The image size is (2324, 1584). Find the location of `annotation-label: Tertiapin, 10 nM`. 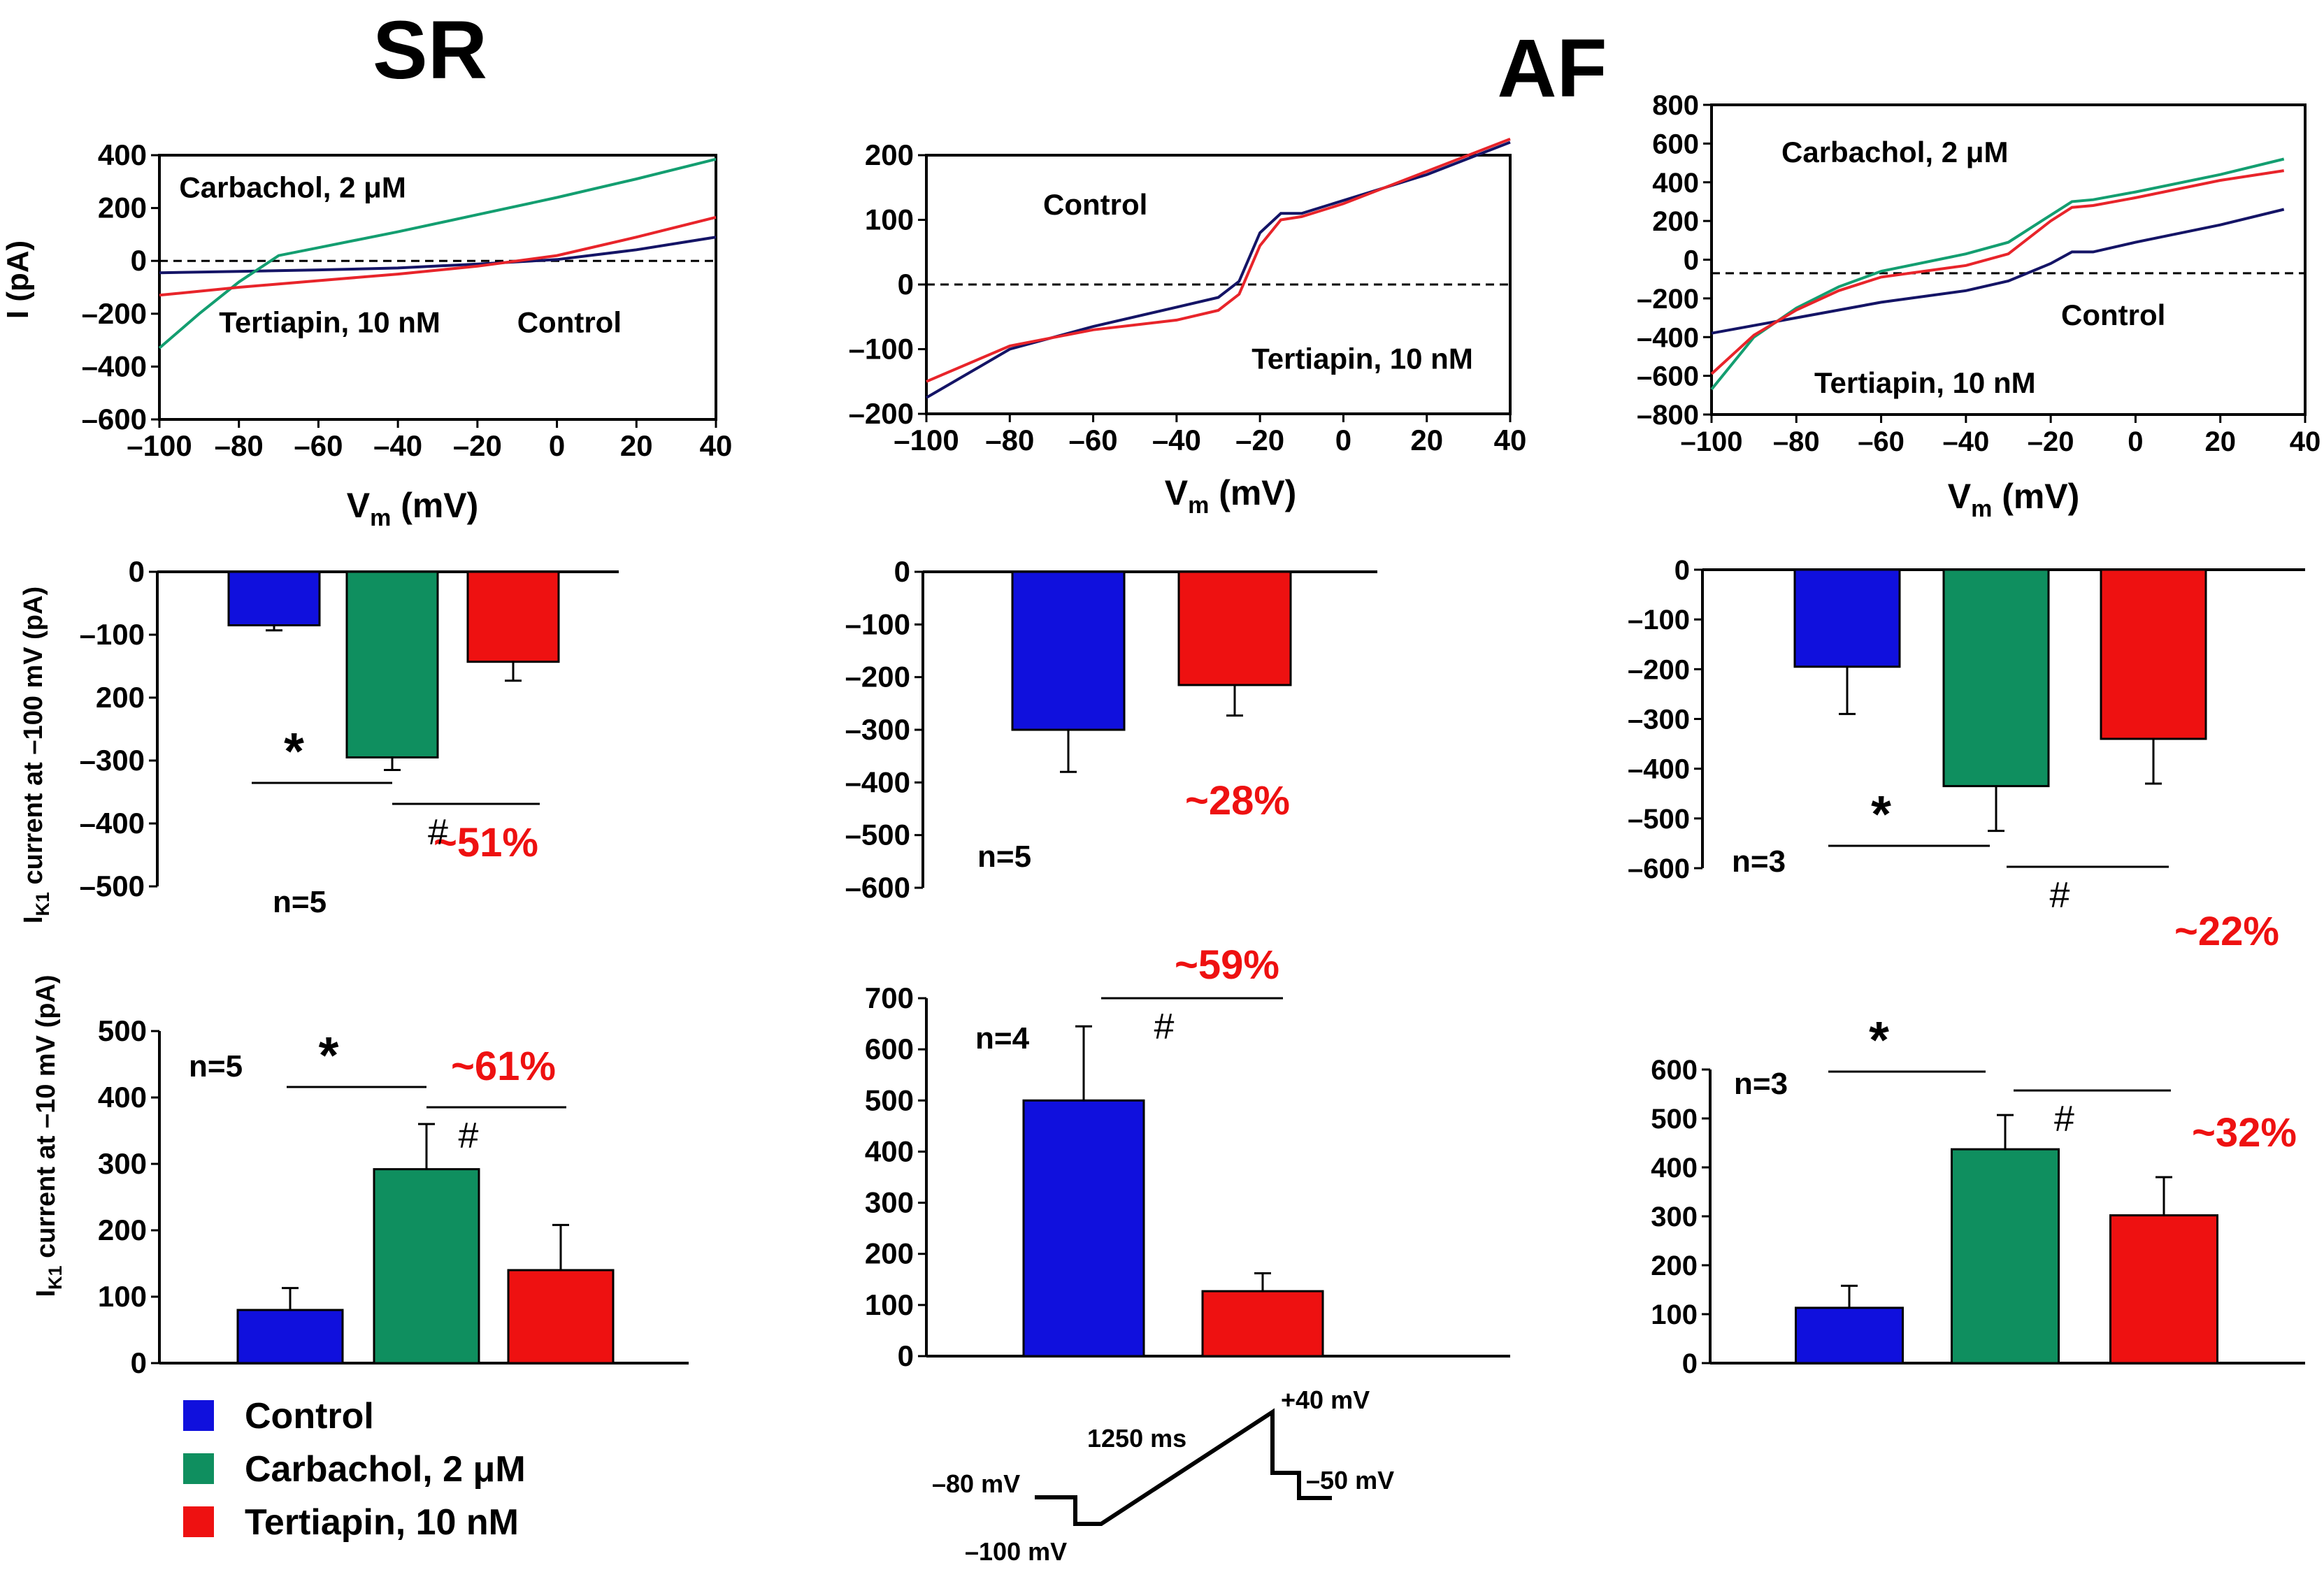

annotation-label: Tertiapin, 10 nM is located at coordinates (1925, 382).